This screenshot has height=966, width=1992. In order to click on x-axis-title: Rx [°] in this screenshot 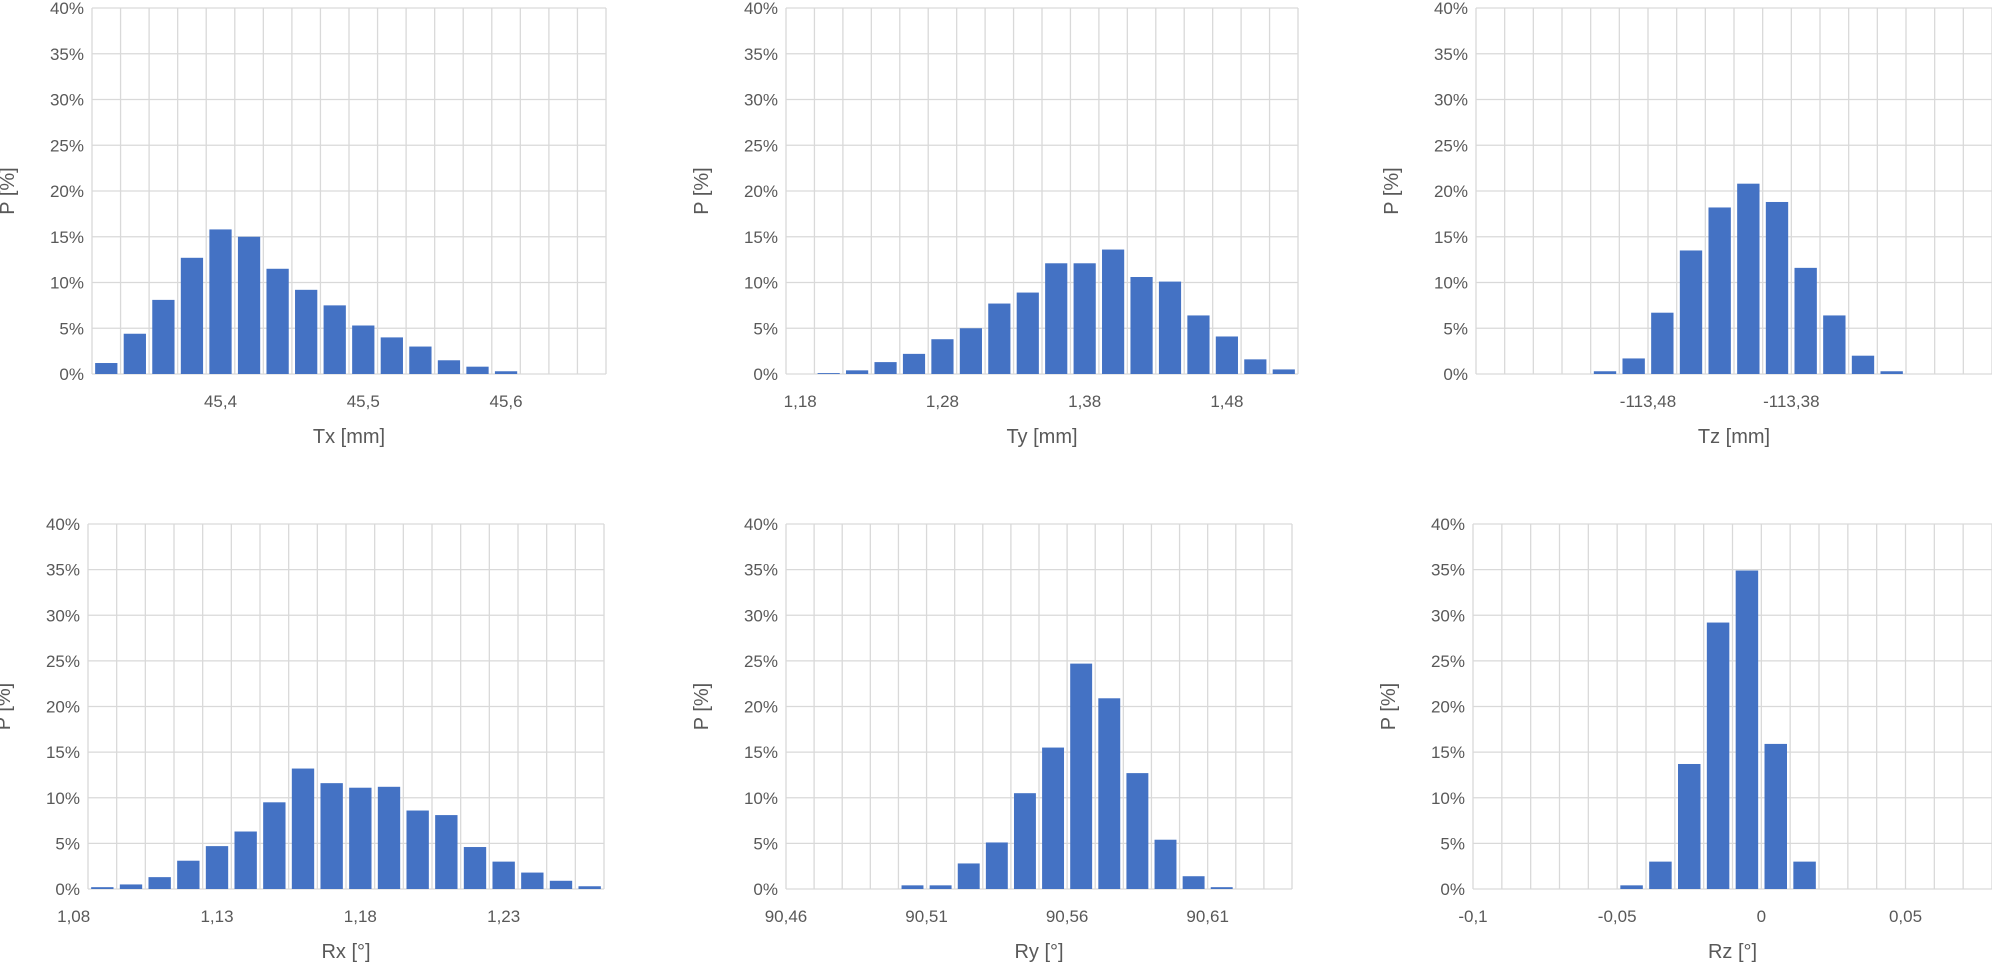, I will do `click(345, 952)`.